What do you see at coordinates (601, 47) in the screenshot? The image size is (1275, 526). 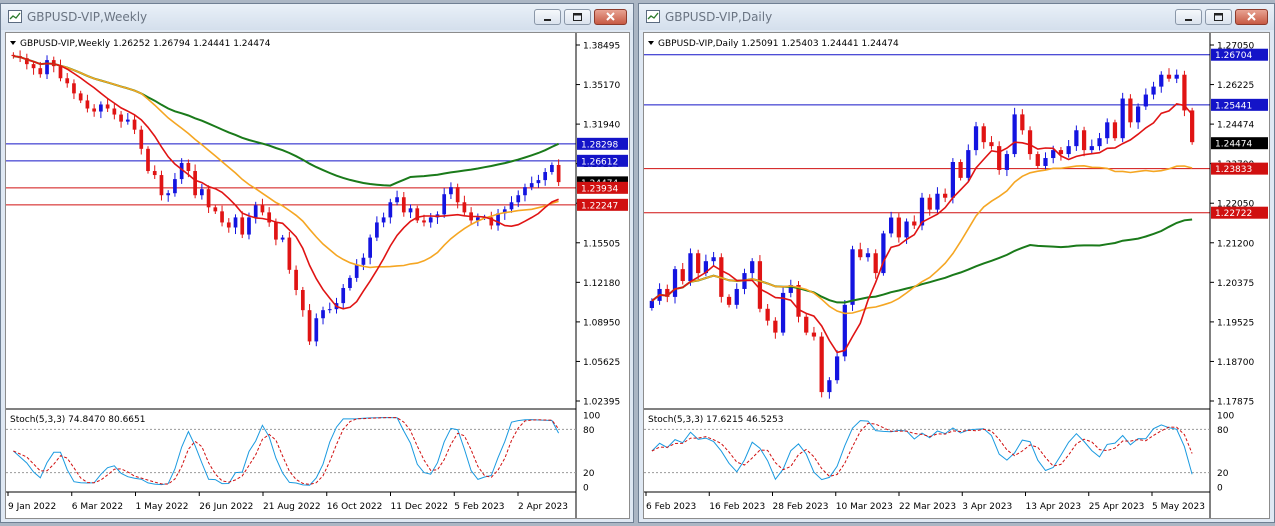 I see `price-scale-label: 1.38495` at bounding box center [601, 47].